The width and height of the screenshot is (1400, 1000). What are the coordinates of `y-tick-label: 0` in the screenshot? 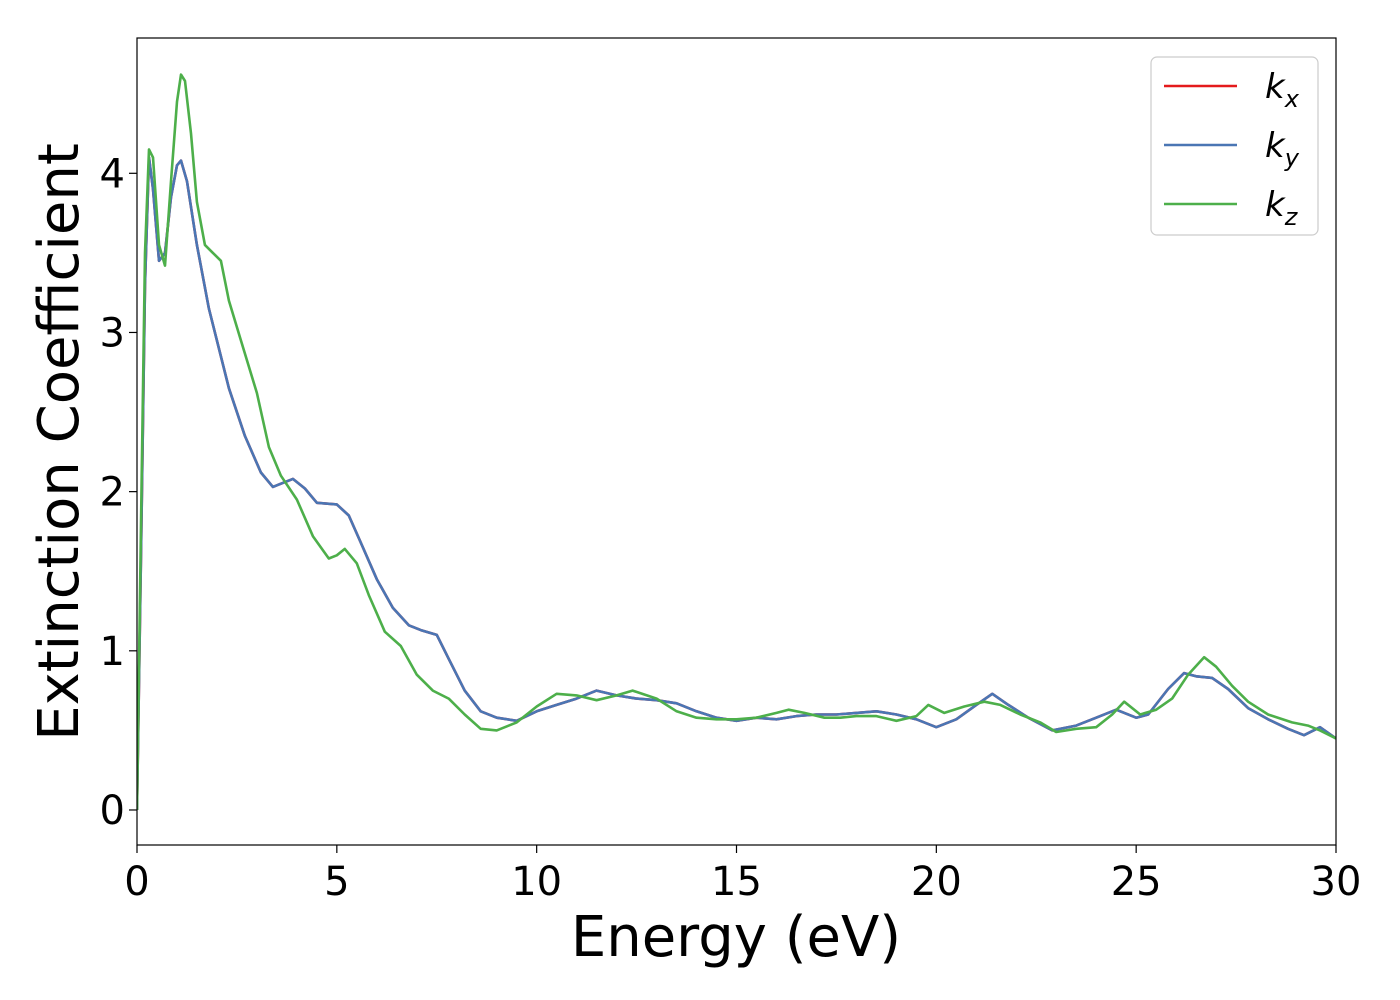 It's located at (112, 811).